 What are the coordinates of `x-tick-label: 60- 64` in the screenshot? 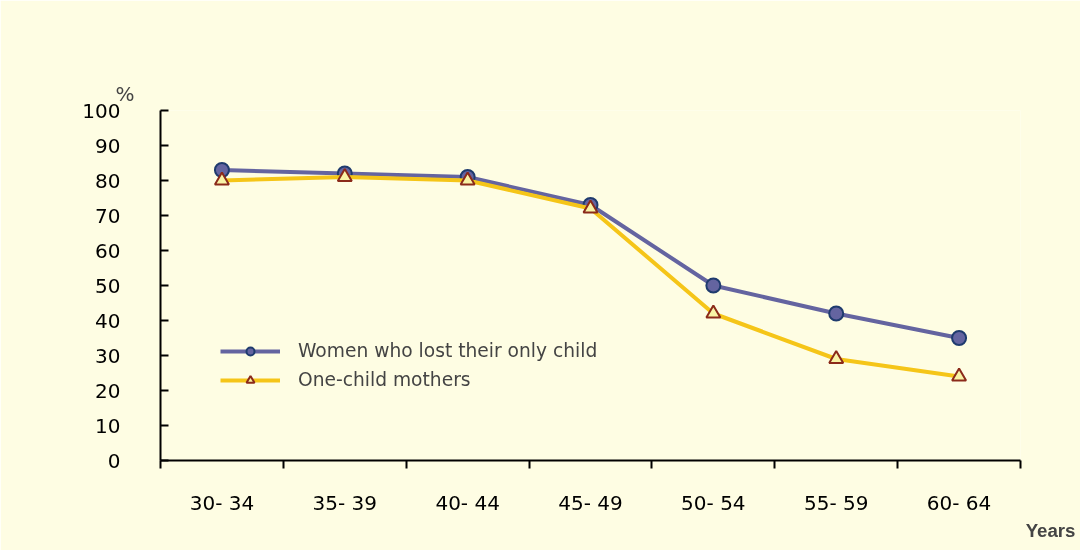 It's located at (959, 502).